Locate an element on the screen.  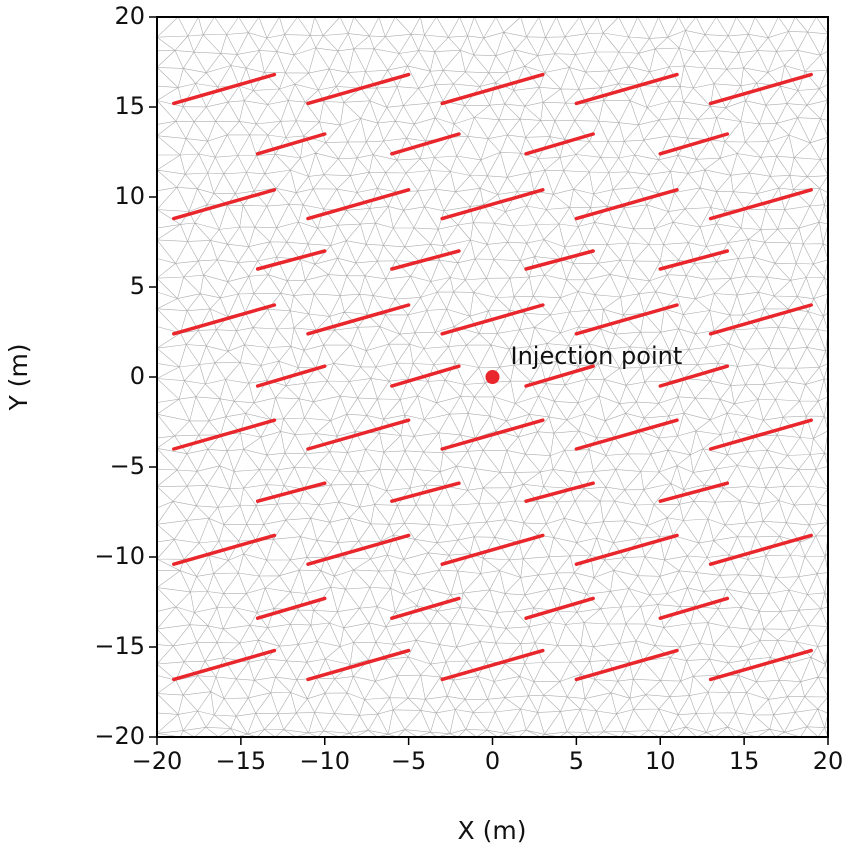
y-tick-label: 0 is located at coordinates (137, 376).